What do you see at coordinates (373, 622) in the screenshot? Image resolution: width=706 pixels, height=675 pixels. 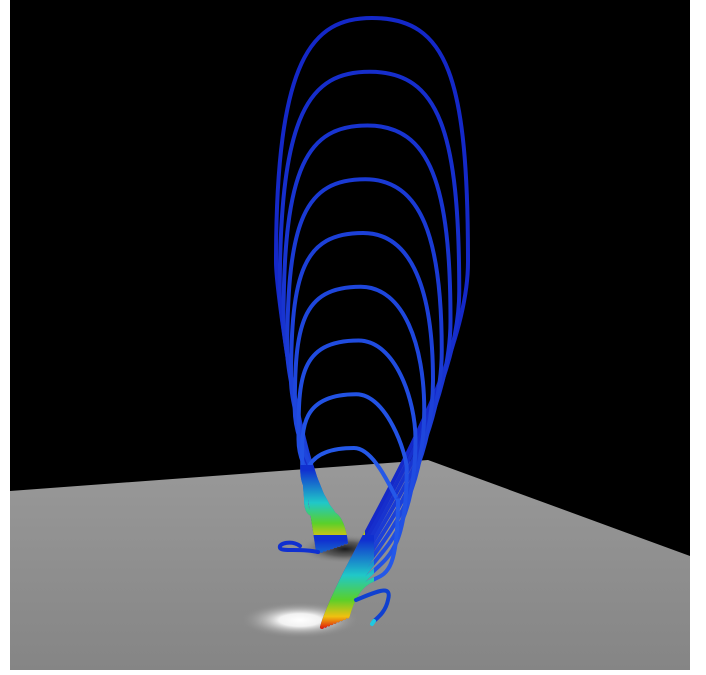 I see `field-line-tail-end` at bounding box center [373, 622].